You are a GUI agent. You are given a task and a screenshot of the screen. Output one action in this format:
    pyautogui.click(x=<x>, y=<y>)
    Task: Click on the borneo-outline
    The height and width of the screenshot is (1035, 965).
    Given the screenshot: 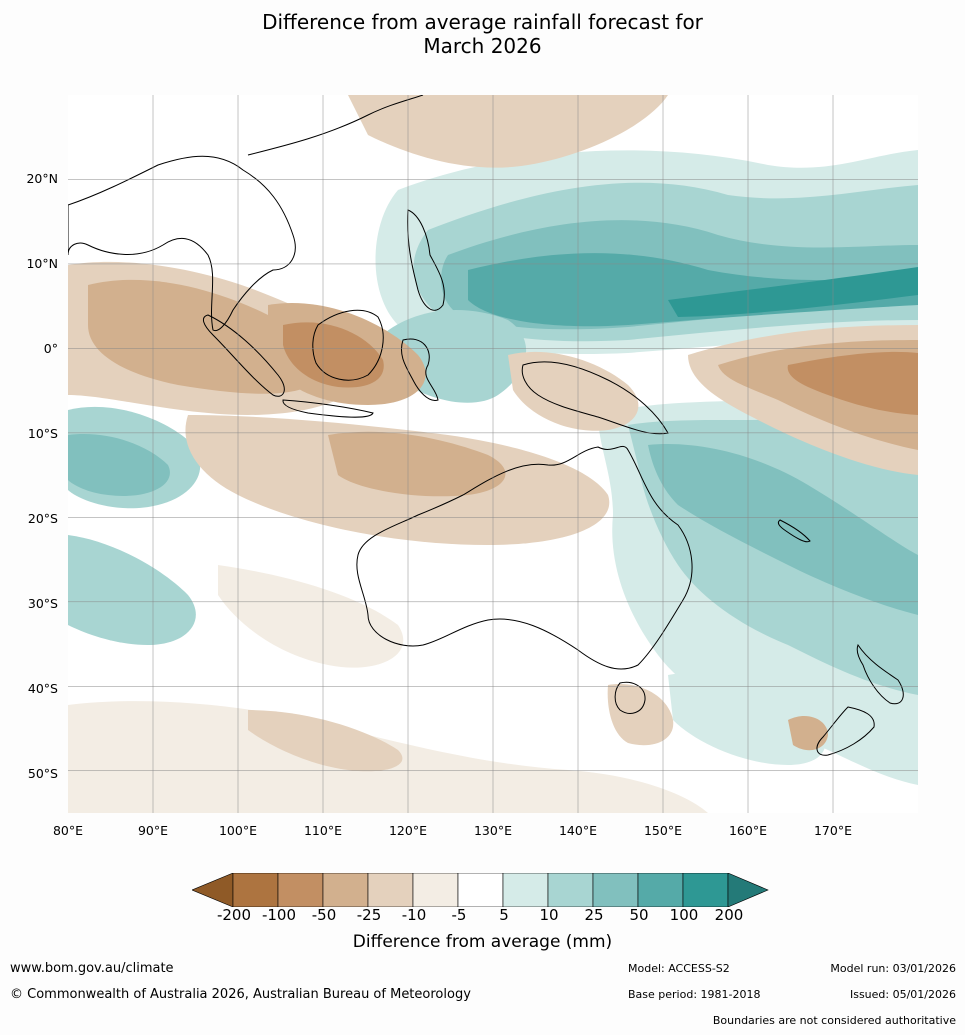 What is the action you would take?
    pyautogui.click(x=348, y=345)
    